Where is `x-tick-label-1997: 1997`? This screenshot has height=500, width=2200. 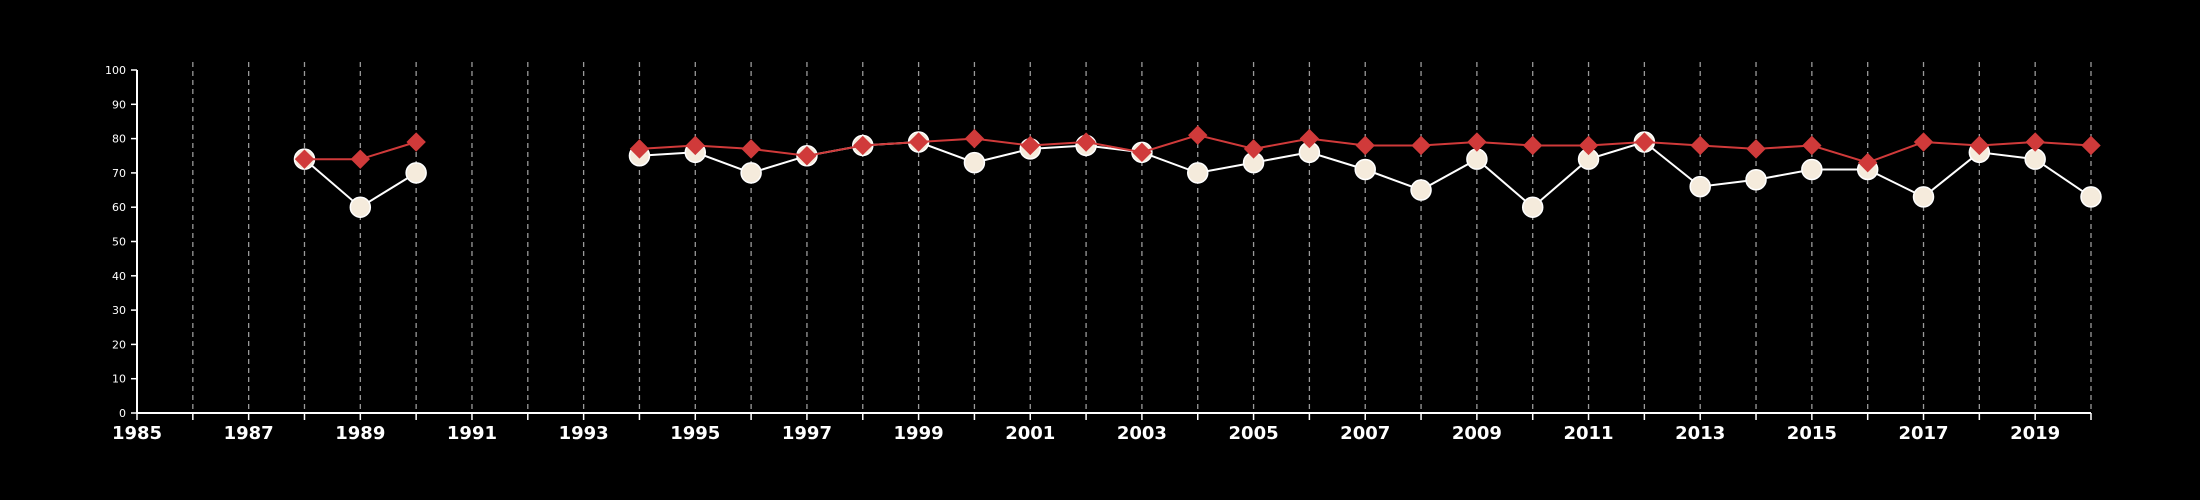 x-tick-label-1997: 1997 is located at coordinates (807, 433).